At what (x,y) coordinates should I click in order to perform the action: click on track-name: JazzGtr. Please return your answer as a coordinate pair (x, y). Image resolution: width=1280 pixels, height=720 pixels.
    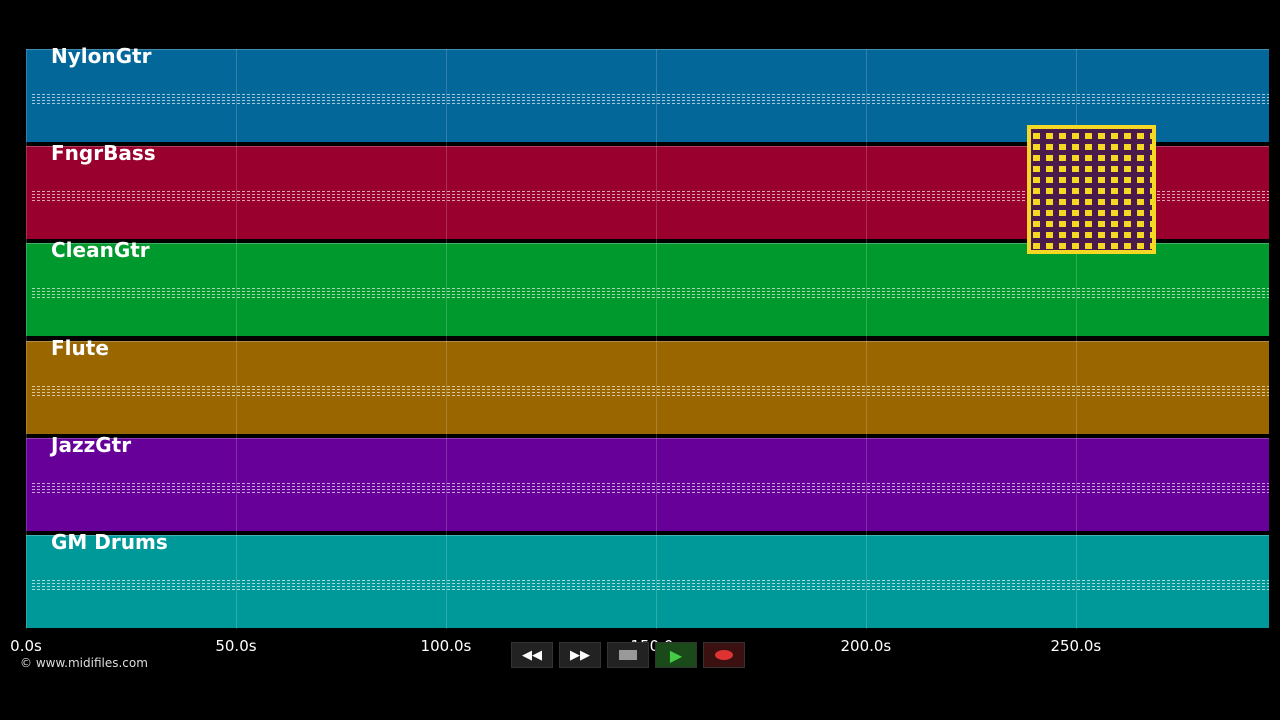
    Looking at the image, I should click on (91, 444).